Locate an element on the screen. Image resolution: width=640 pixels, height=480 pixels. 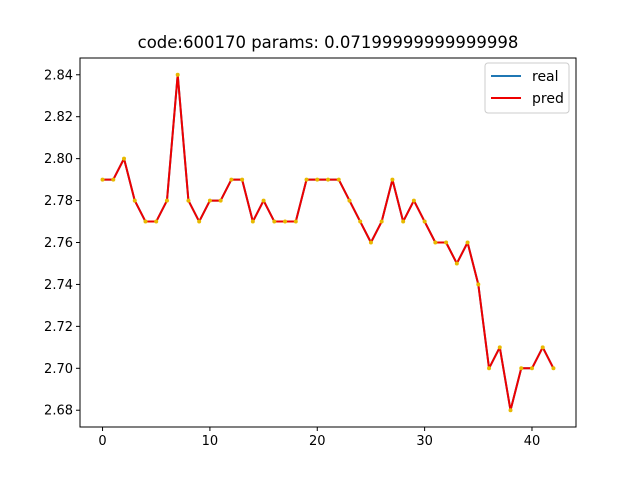
y-axis: 2.68 2.70 2.72 2.74 2.76 2.78 2.80 2.82 2.84 is located at coordinates (62, 243).